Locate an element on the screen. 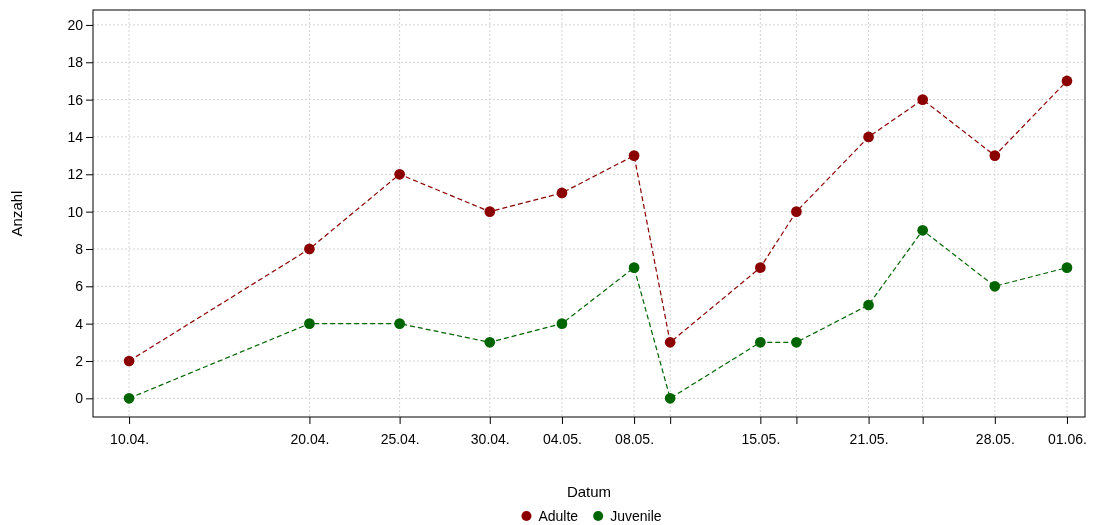  y-tick-label: 14 is located at coordinates (75, 136).